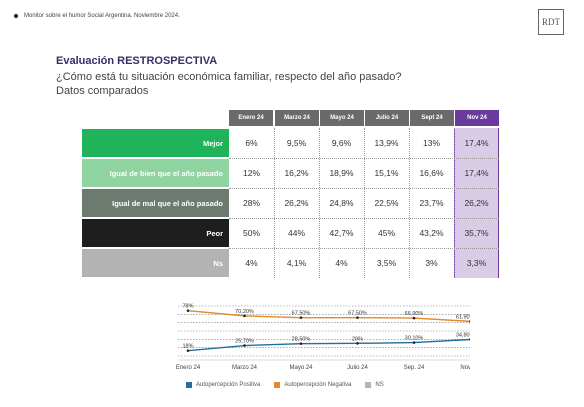  I want to click on bullet-icon, so click(16, 16).